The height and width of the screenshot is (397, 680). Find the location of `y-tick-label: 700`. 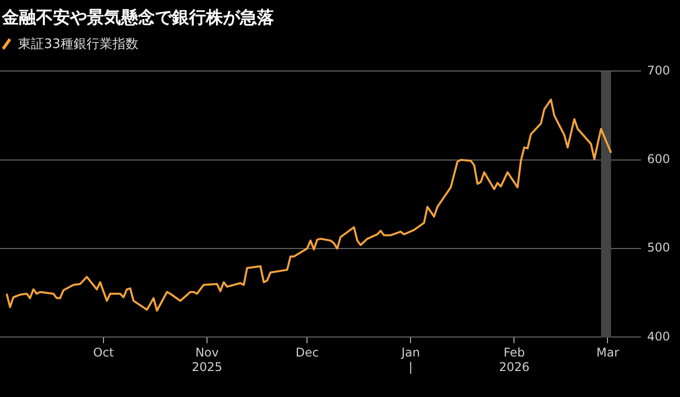

y-tick-label: 700 is located at coordinates (658, 70).